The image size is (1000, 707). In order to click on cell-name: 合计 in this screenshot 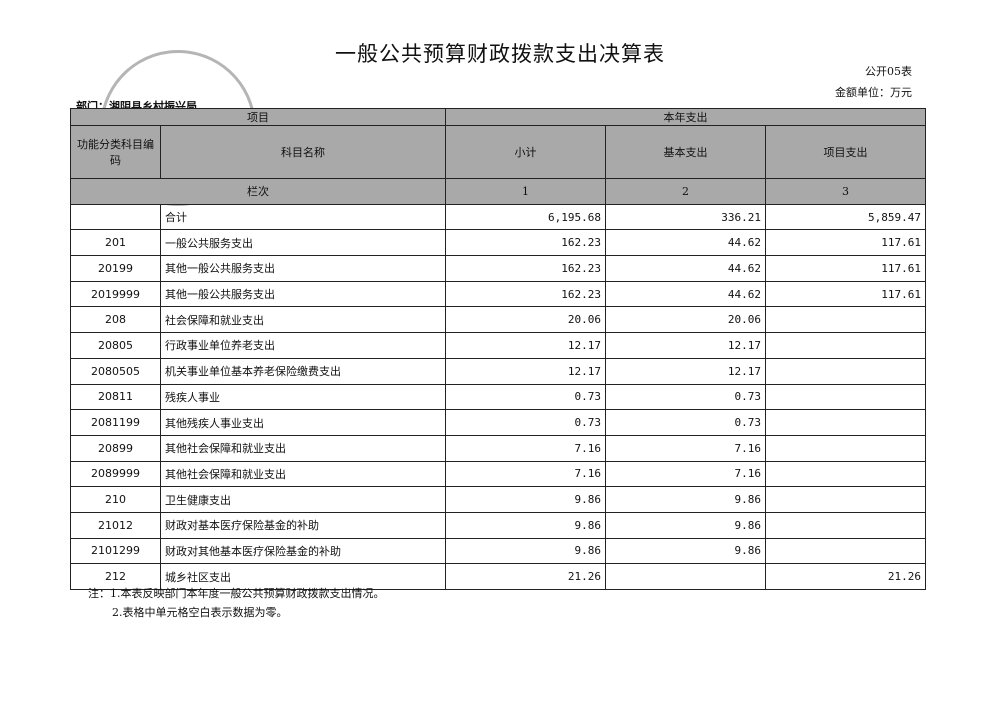, I will do `click(303, 217)`.